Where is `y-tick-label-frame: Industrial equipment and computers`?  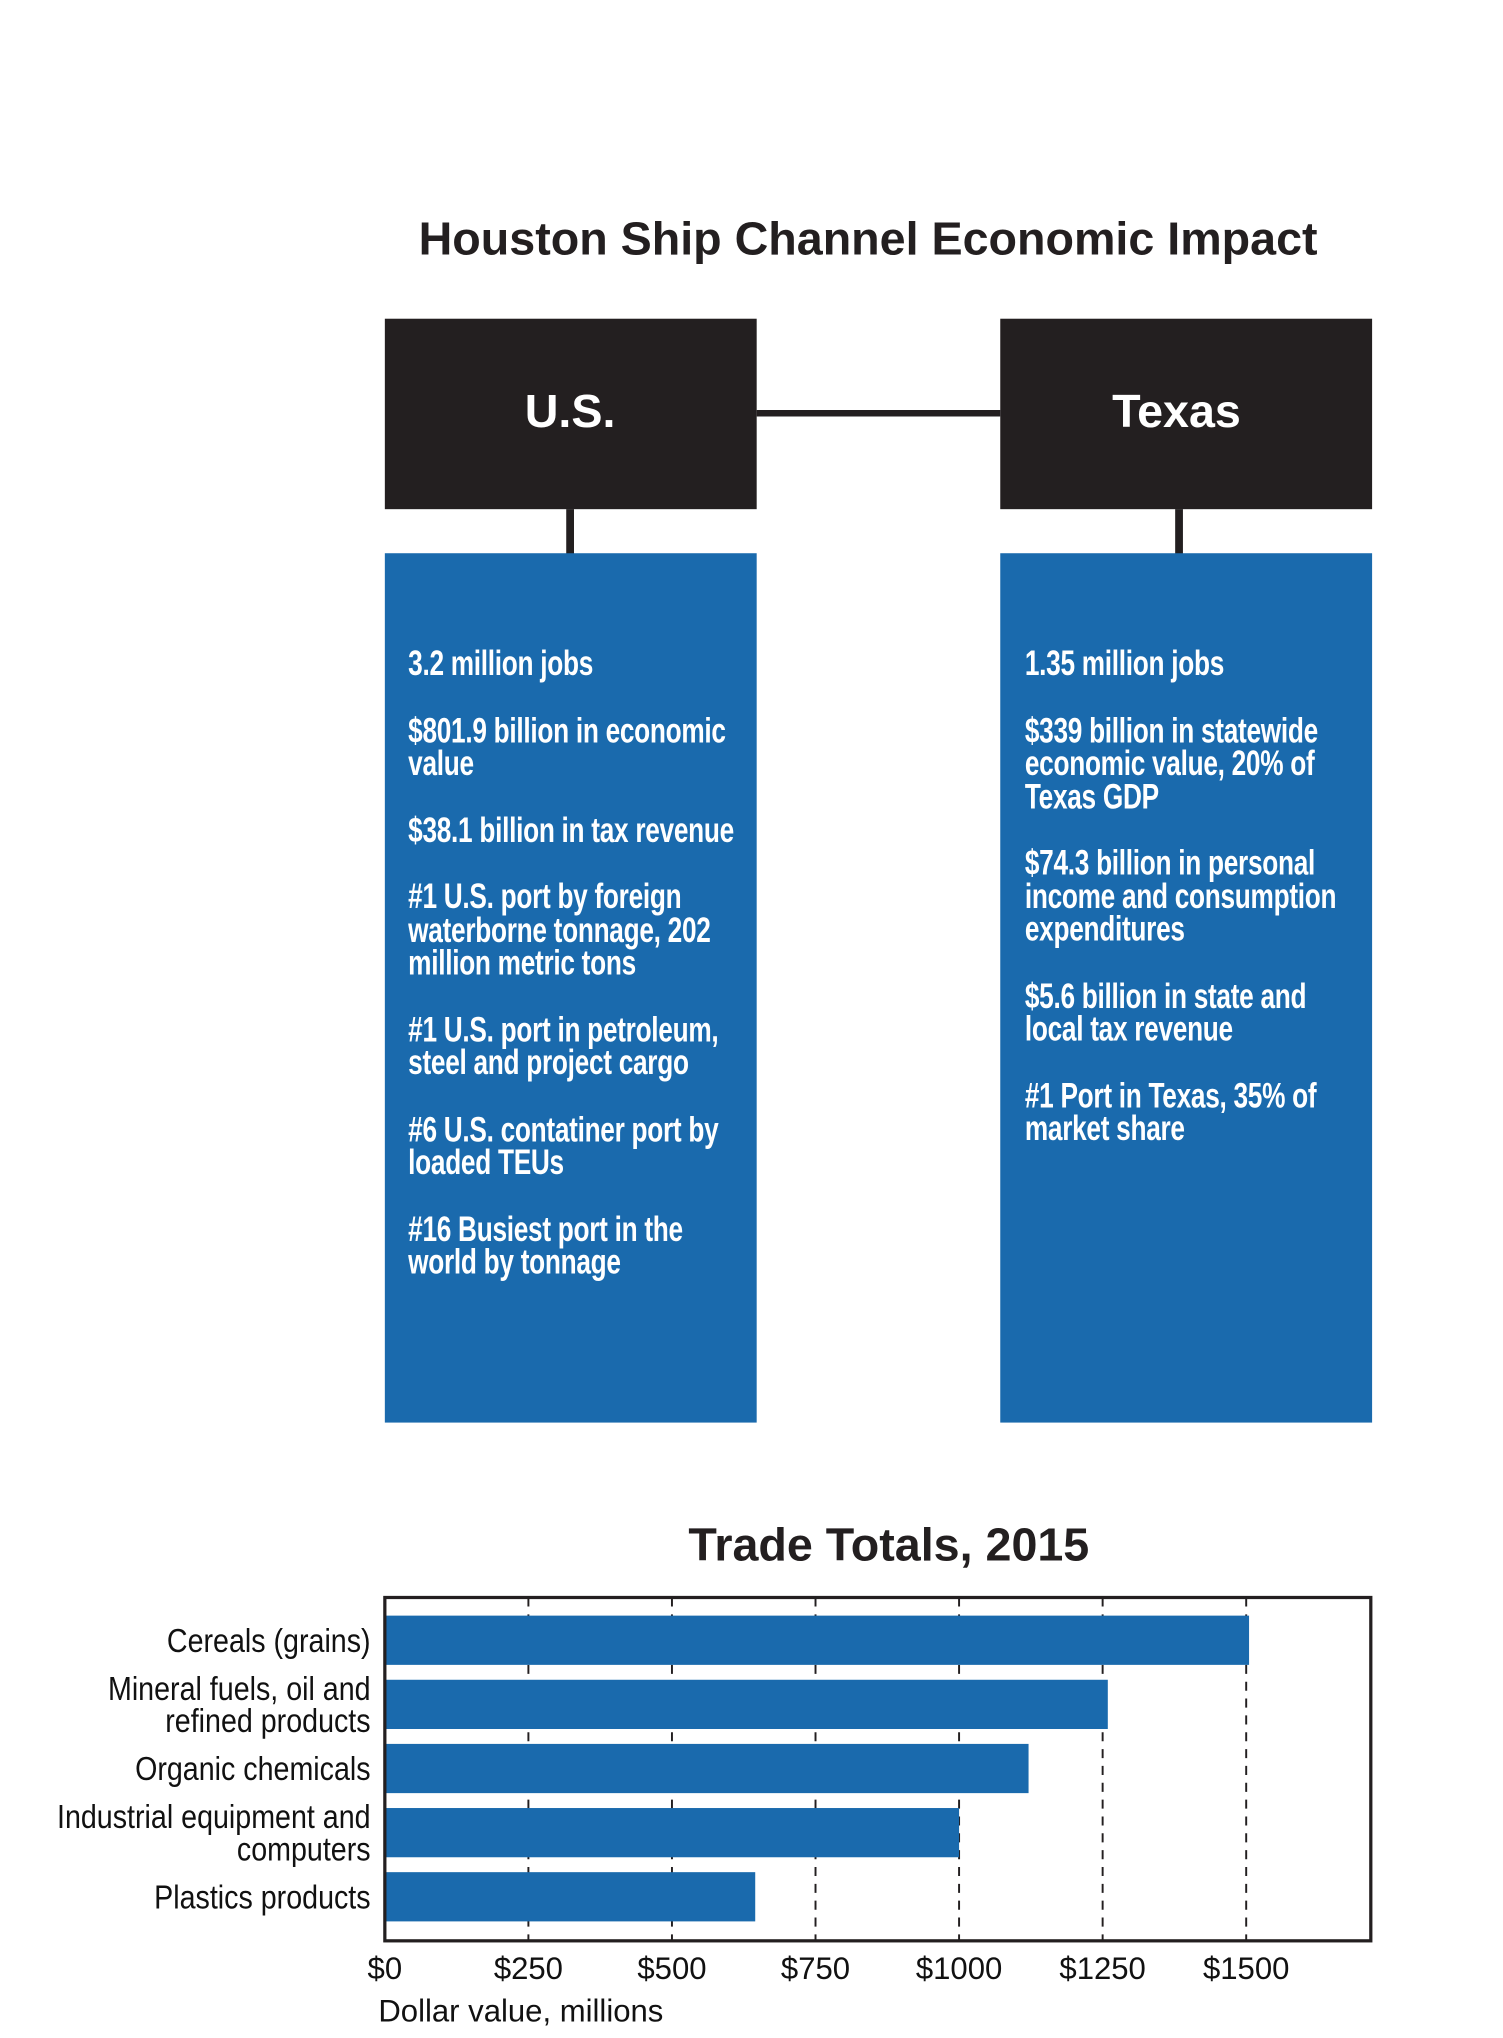 y-tick-label-frame: Industrial equipment and computers is located at coordinates (198, 1832).